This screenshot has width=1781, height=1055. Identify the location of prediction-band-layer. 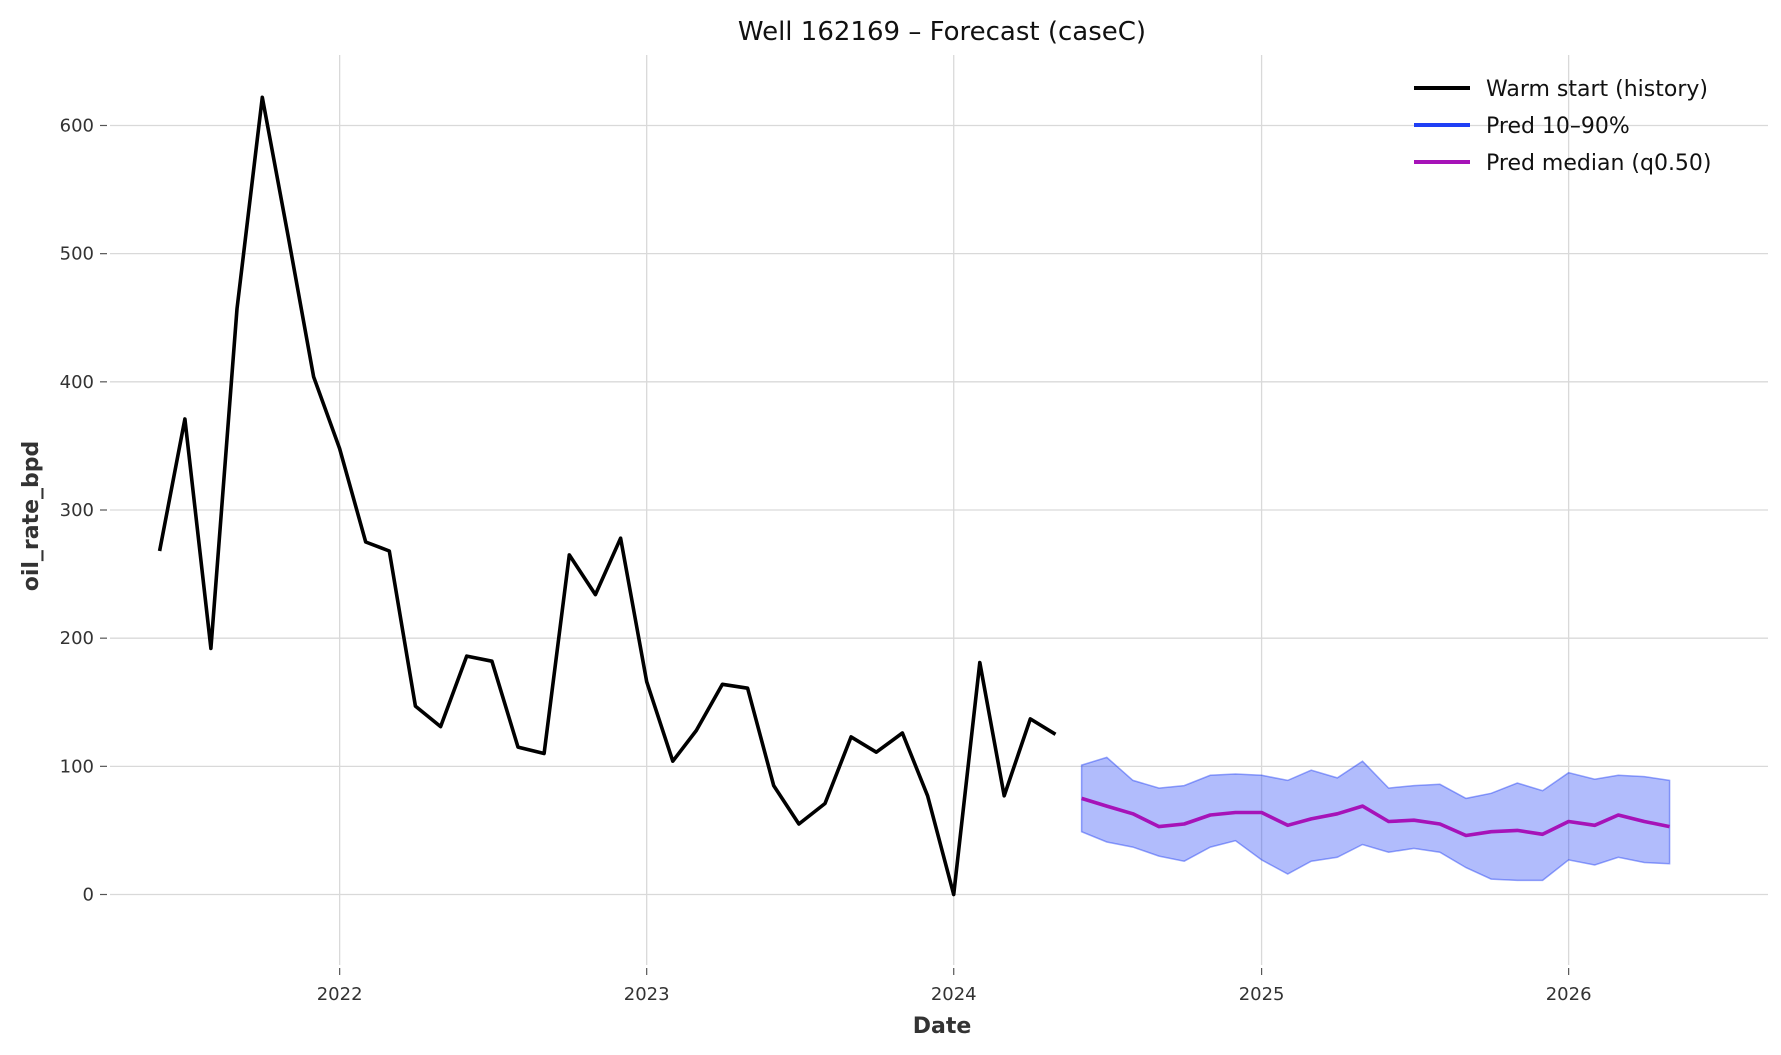
(1375, 819).